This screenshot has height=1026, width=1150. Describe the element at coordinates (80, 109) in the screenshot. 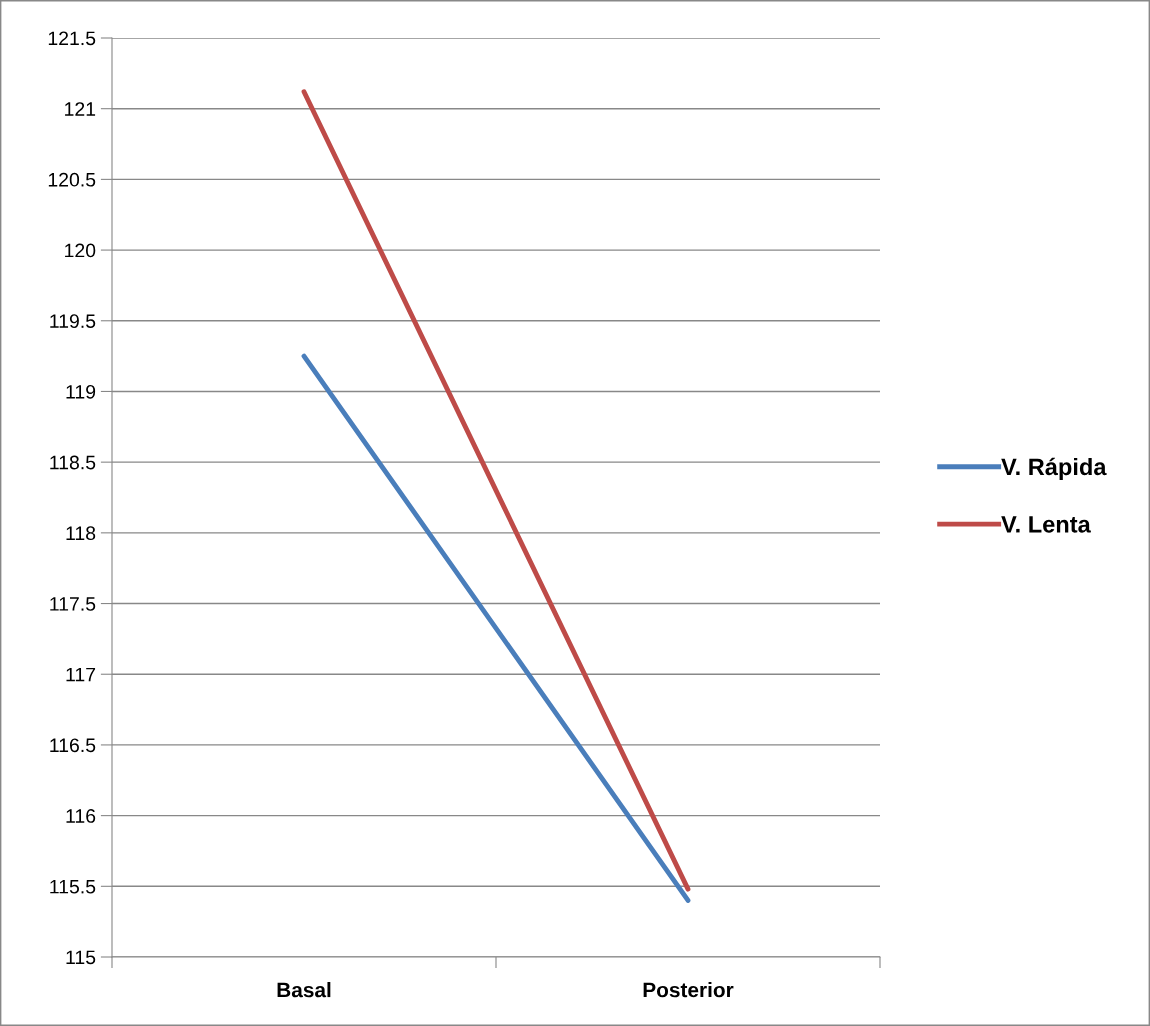

I see `y-tick-label: 121` at that location.